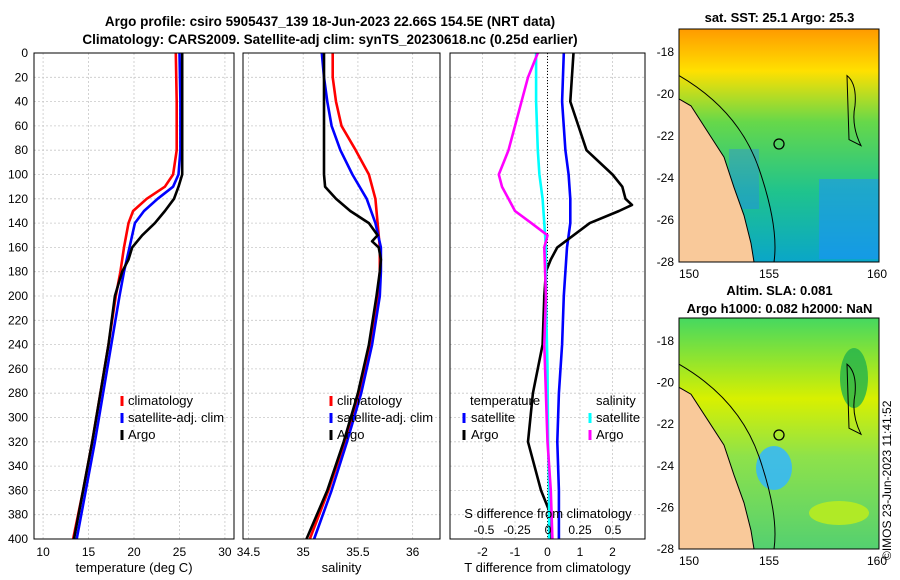 The image size is (900, 580). I want to click on top-x-tick-label: -0.5, so click(484, 530).